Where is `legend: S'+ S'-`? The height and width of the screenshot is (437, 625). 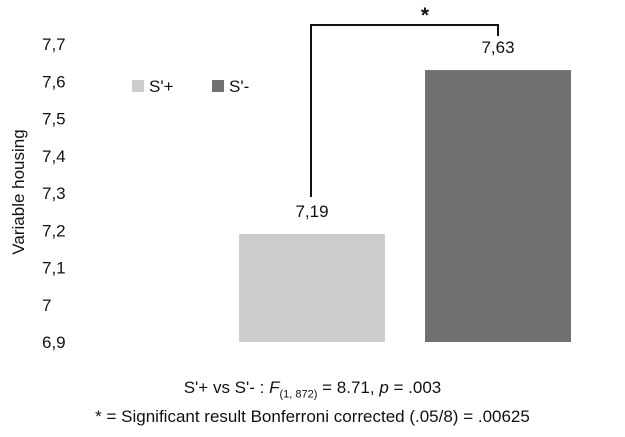 legend: S'+ S'- is located at coordinates (190, 86).